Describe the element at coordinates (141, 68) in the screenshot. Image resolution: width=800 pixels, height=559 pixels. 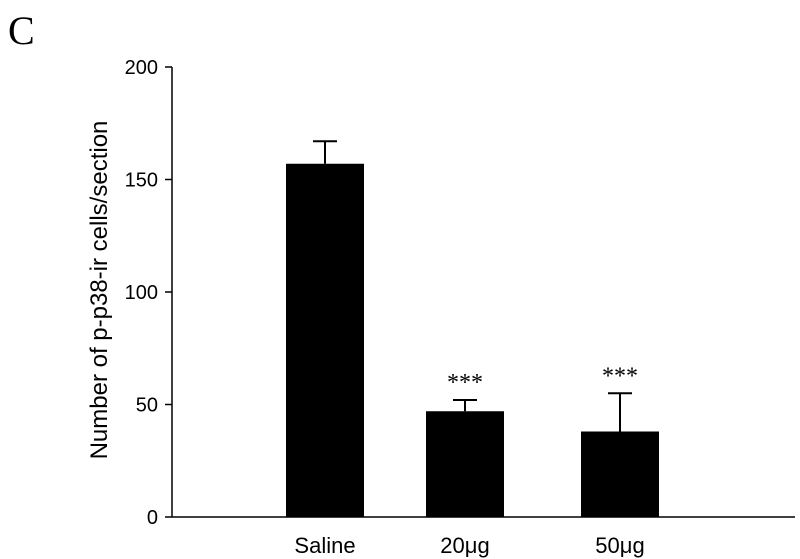
I see `y-tick-label: 200` at that location.